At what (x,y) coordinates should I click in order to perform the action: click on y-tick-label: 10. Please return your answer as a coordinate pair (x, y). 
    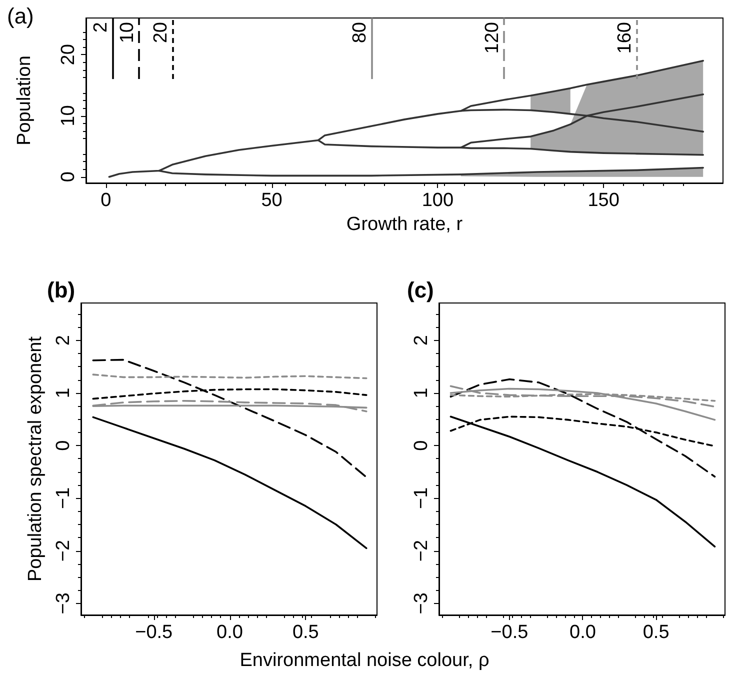
    Looking at the image, I should click on (68, 115).